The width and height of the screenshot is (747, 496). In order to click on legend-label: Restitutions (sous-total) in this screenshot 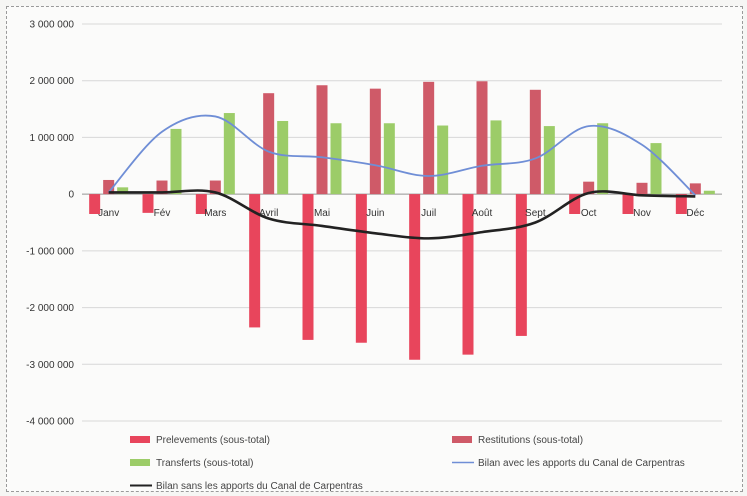, I will do `click(530, 440)`.